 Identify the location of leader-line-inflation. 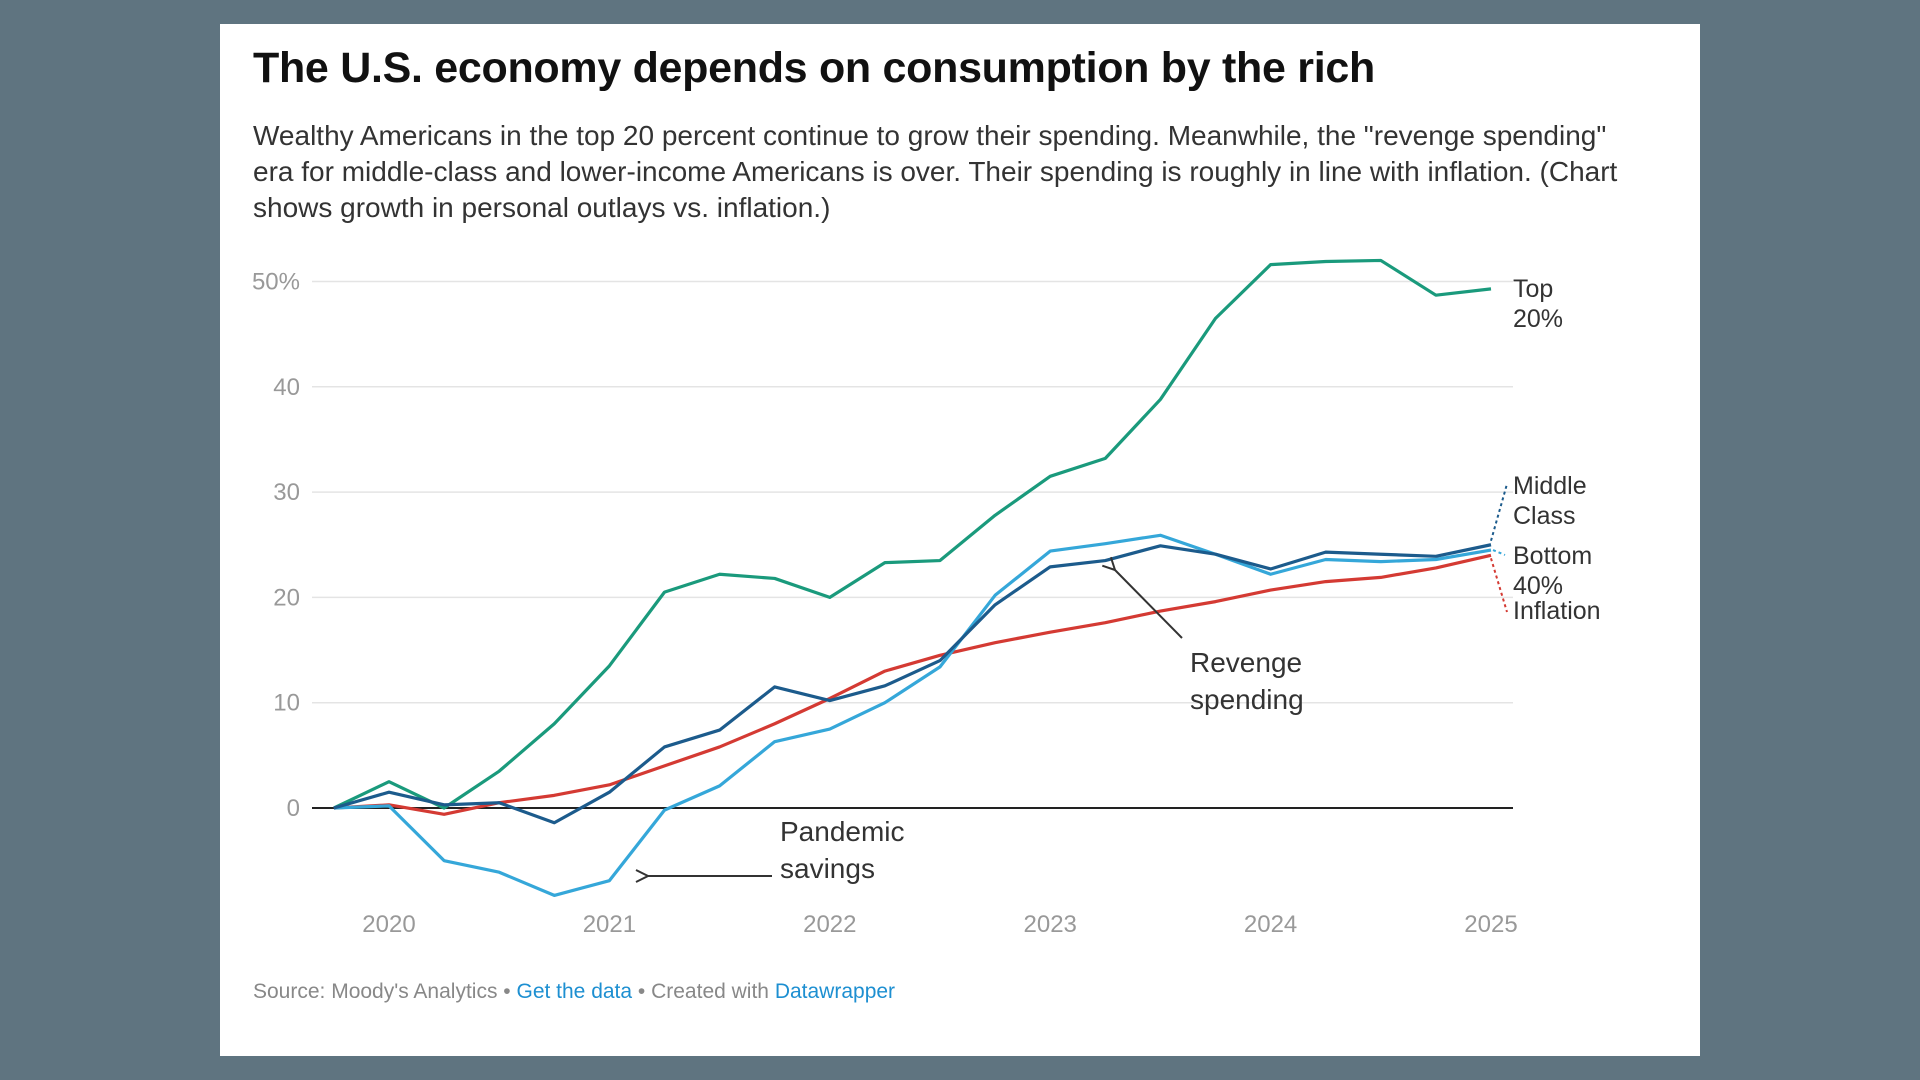
(1499, 585).